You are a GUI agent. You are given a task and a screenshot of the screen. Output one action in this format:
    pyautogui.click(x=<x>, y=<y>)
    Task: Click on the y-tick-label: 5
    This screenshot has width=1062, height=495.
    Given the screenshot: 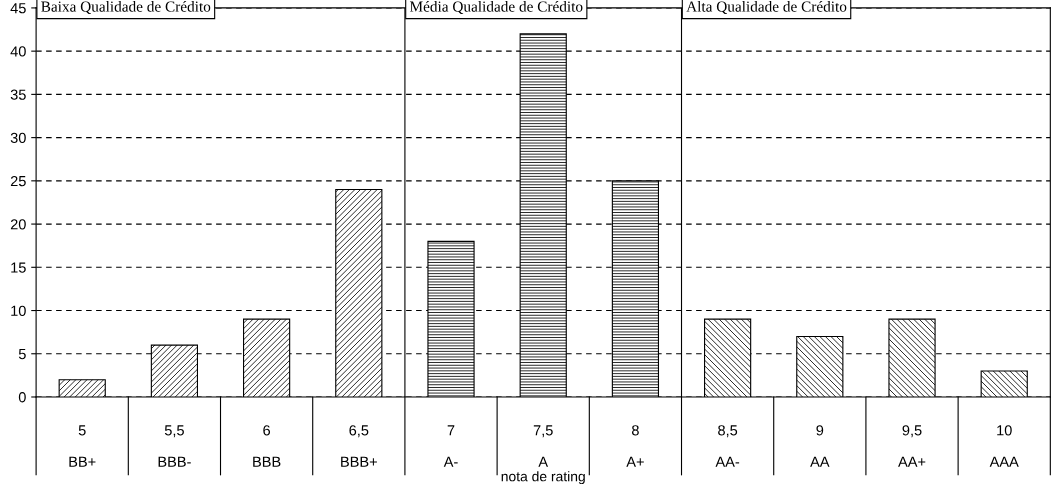 What is the action you would take?
    pyautogui.click(x=22, y=354)
    